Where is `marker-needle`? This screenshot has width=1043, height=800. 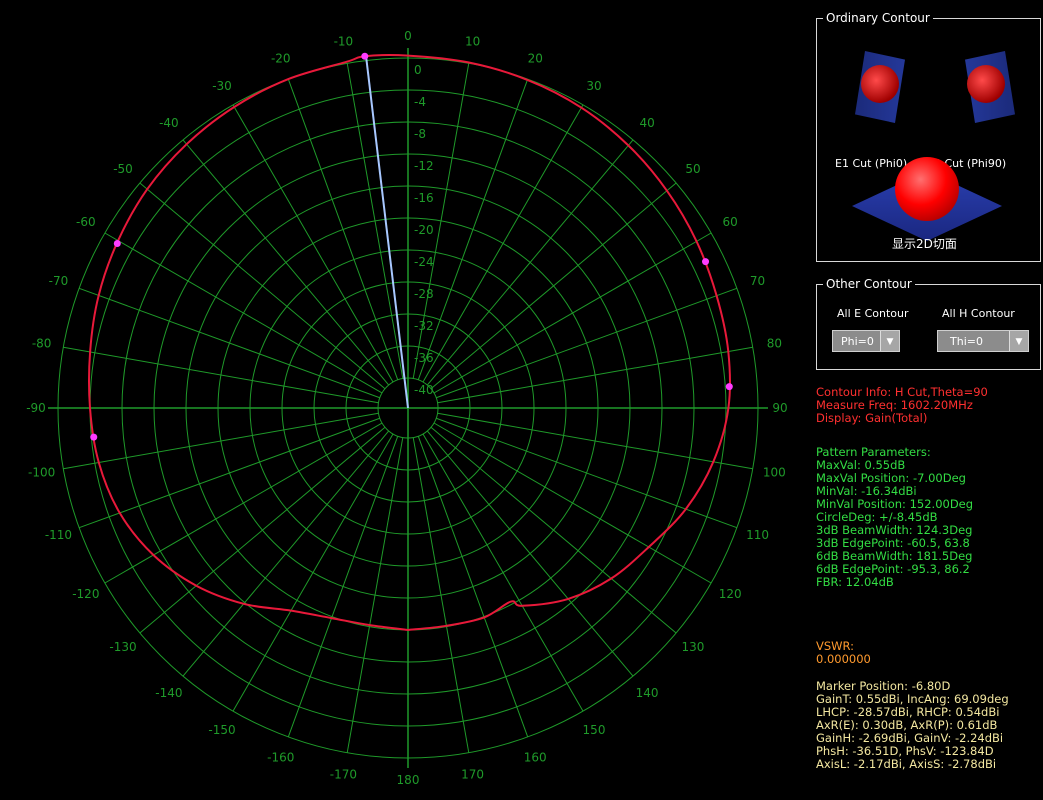 marker-needle is located at coordinates (387, 232).